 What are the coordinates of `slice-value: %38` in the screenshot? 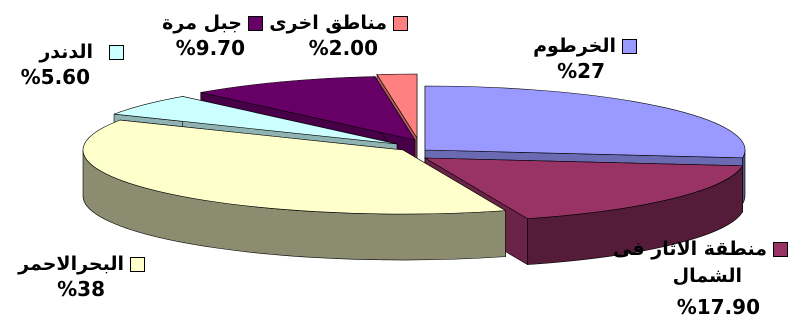 It's located at (81, 289).